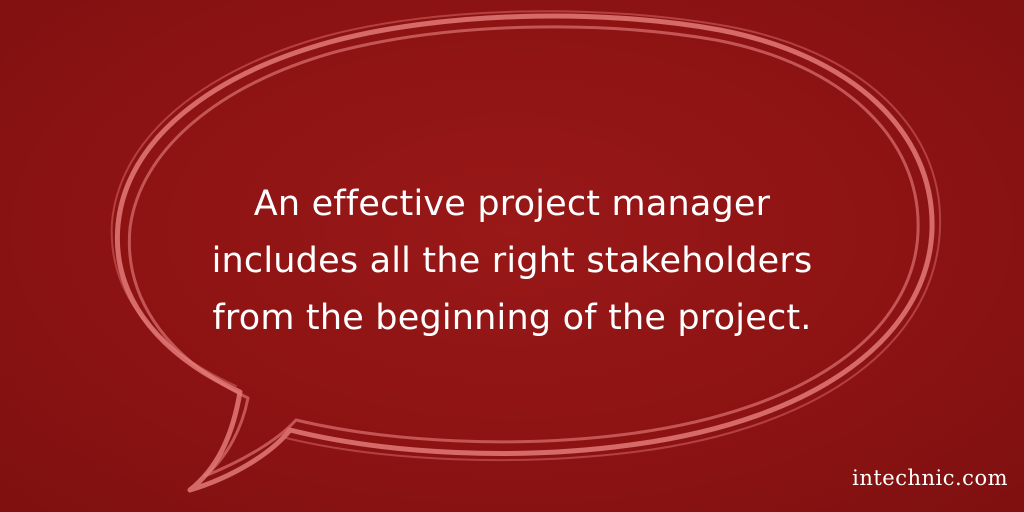  I want to click on quote-line: from the beginning of the project., so click(512, 318).